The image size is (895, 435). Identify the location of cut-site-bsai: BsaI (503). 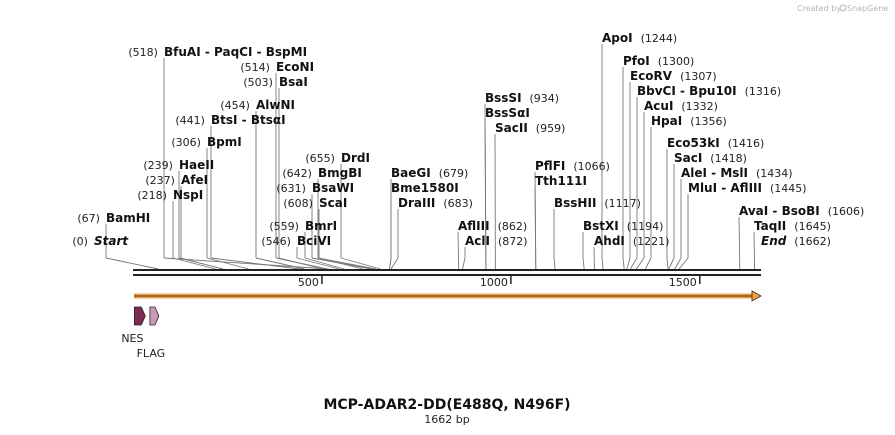
(275, 82).